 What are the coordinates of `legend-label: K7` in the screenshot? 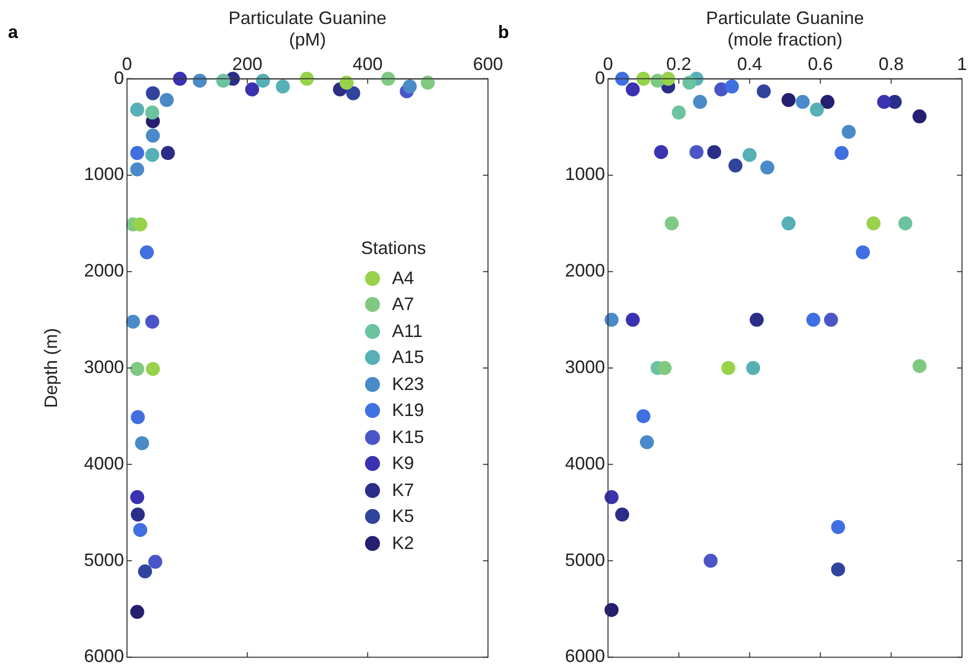 It's located at (403, 490).